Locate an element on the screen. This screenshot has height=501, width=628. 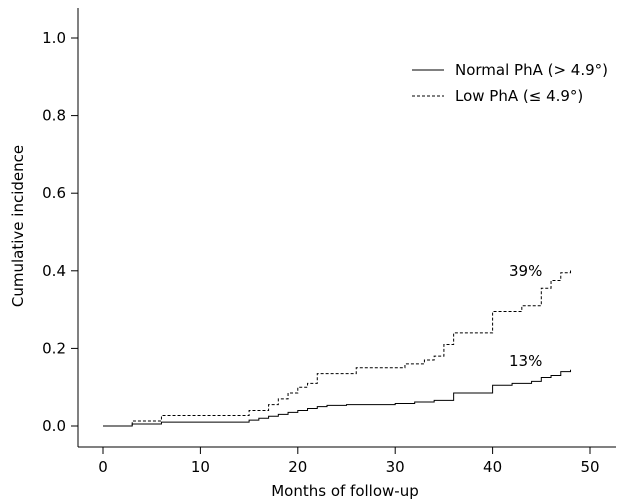
annotation-low-pha: 39% is located at coordinates (525, 271).